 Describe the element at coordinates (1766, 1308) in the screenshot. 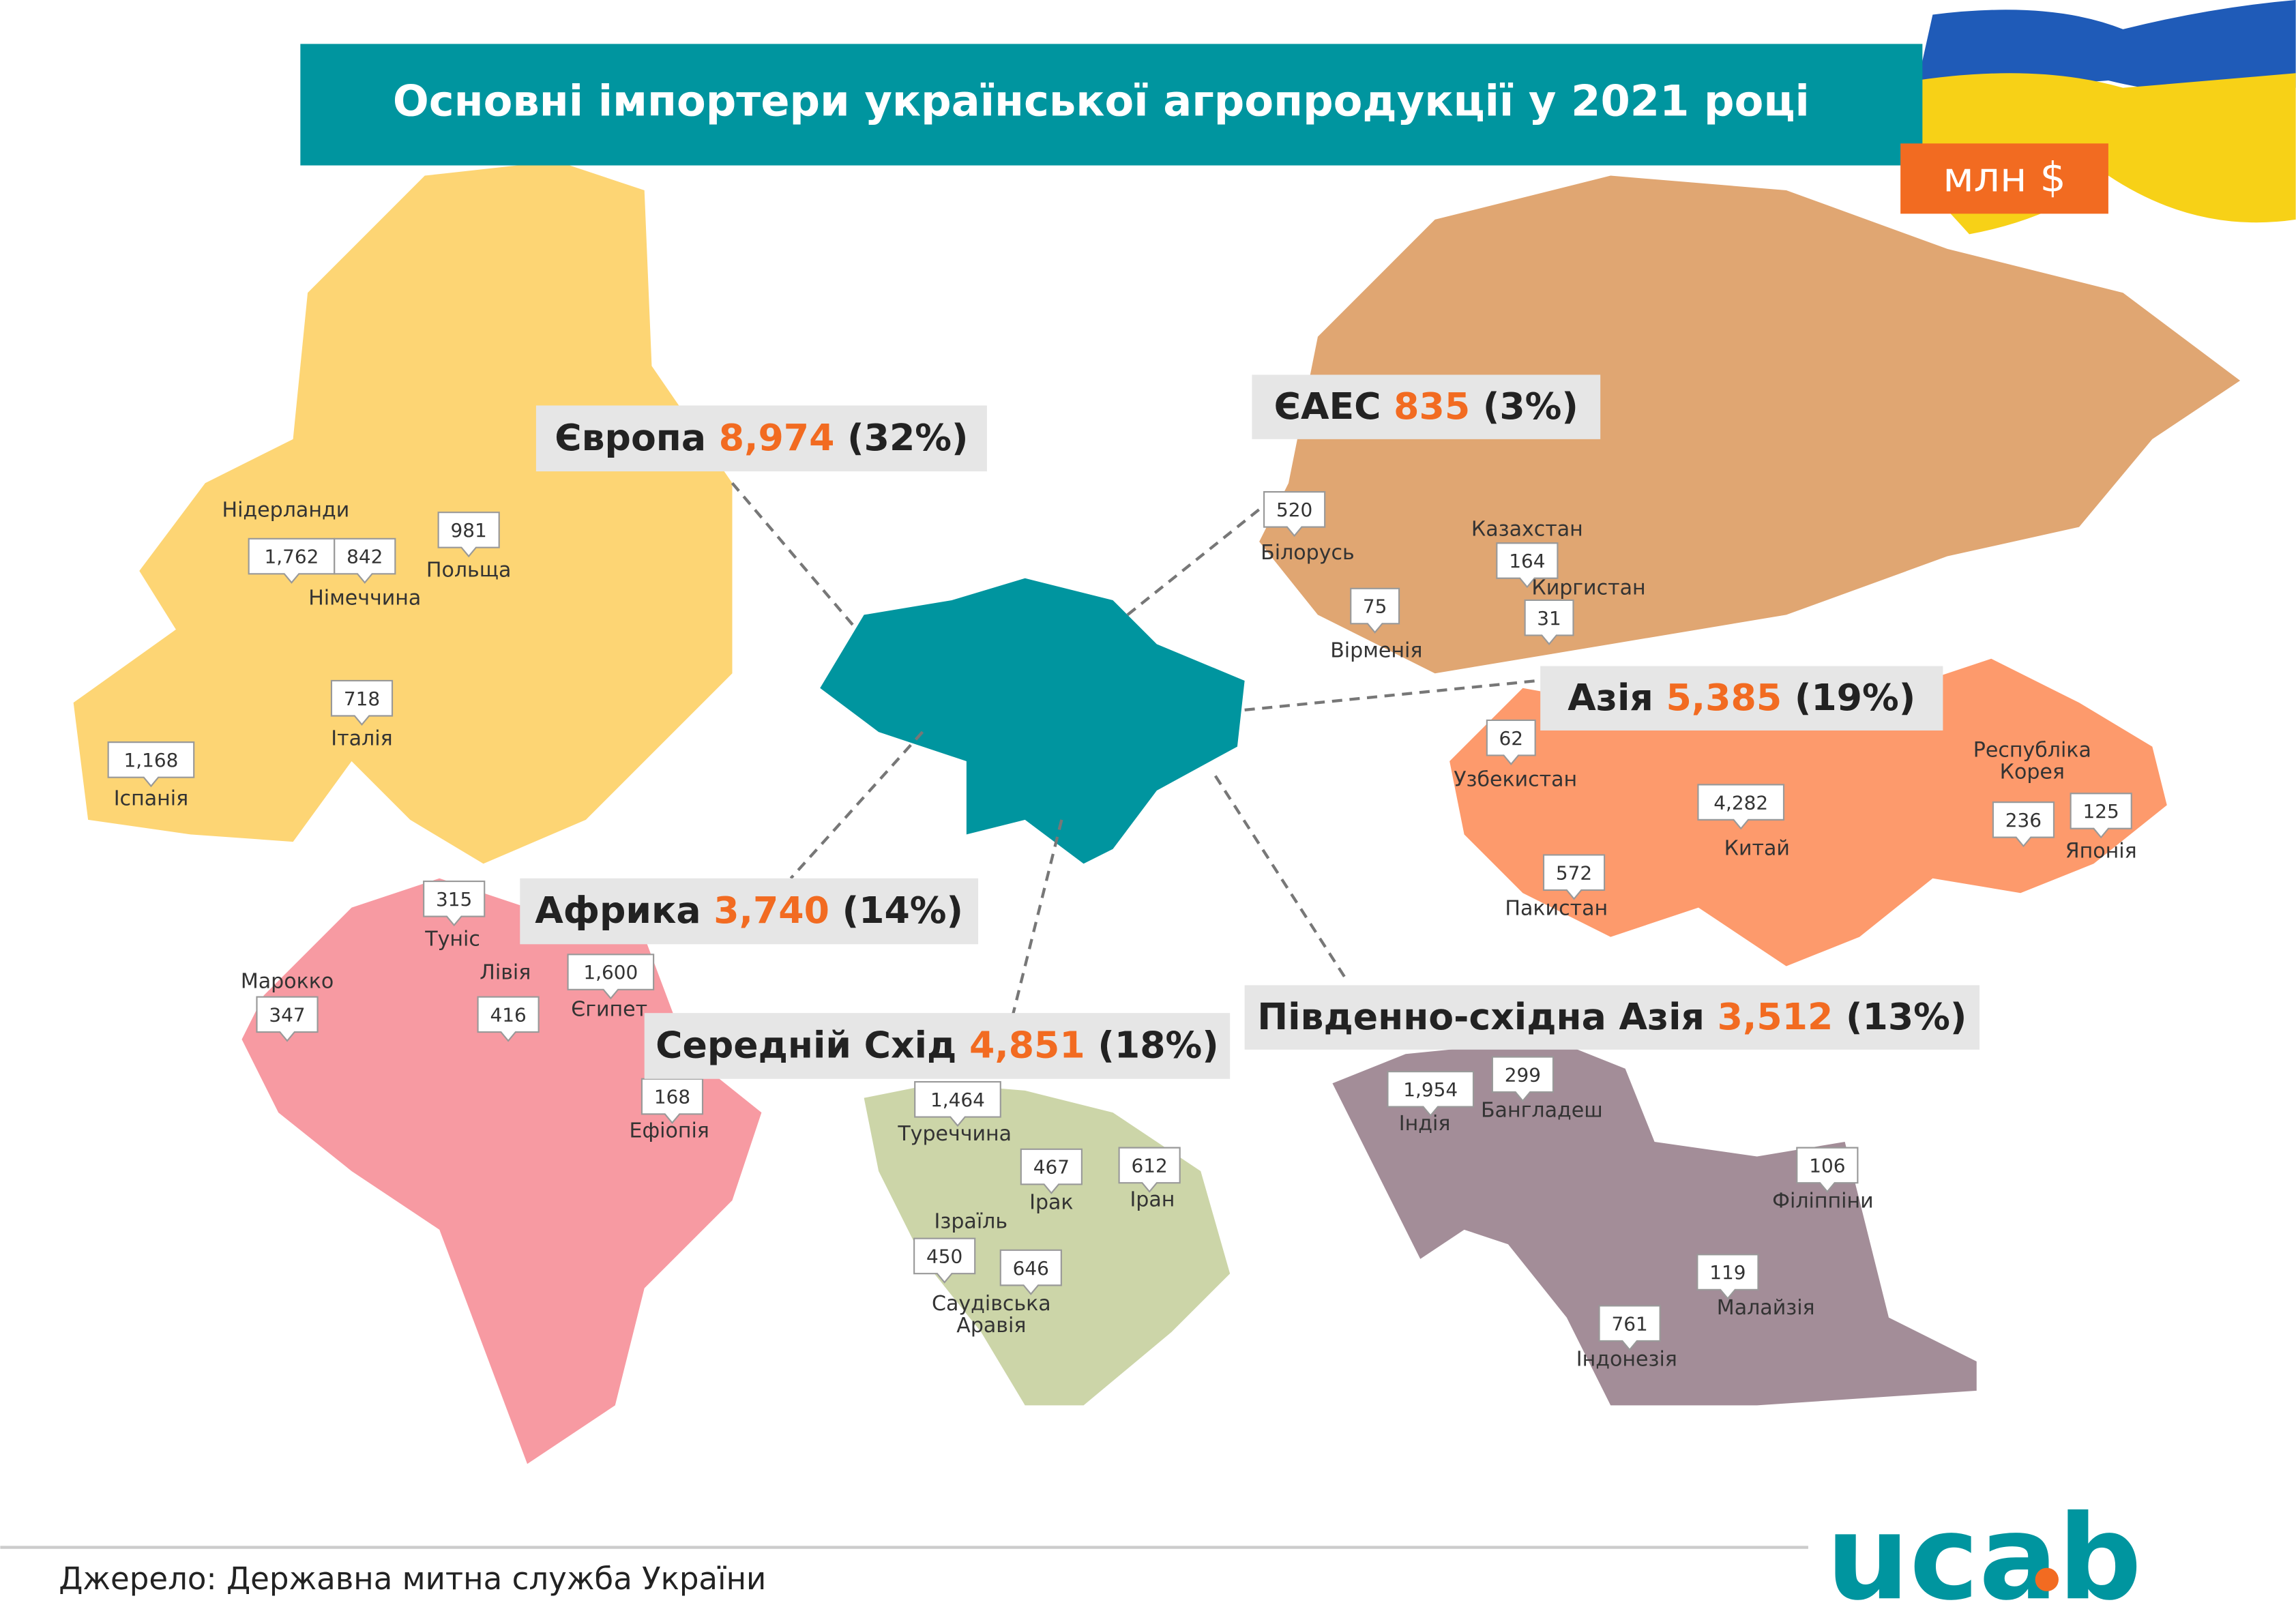

I see `country-name: Малайзія` at that location.